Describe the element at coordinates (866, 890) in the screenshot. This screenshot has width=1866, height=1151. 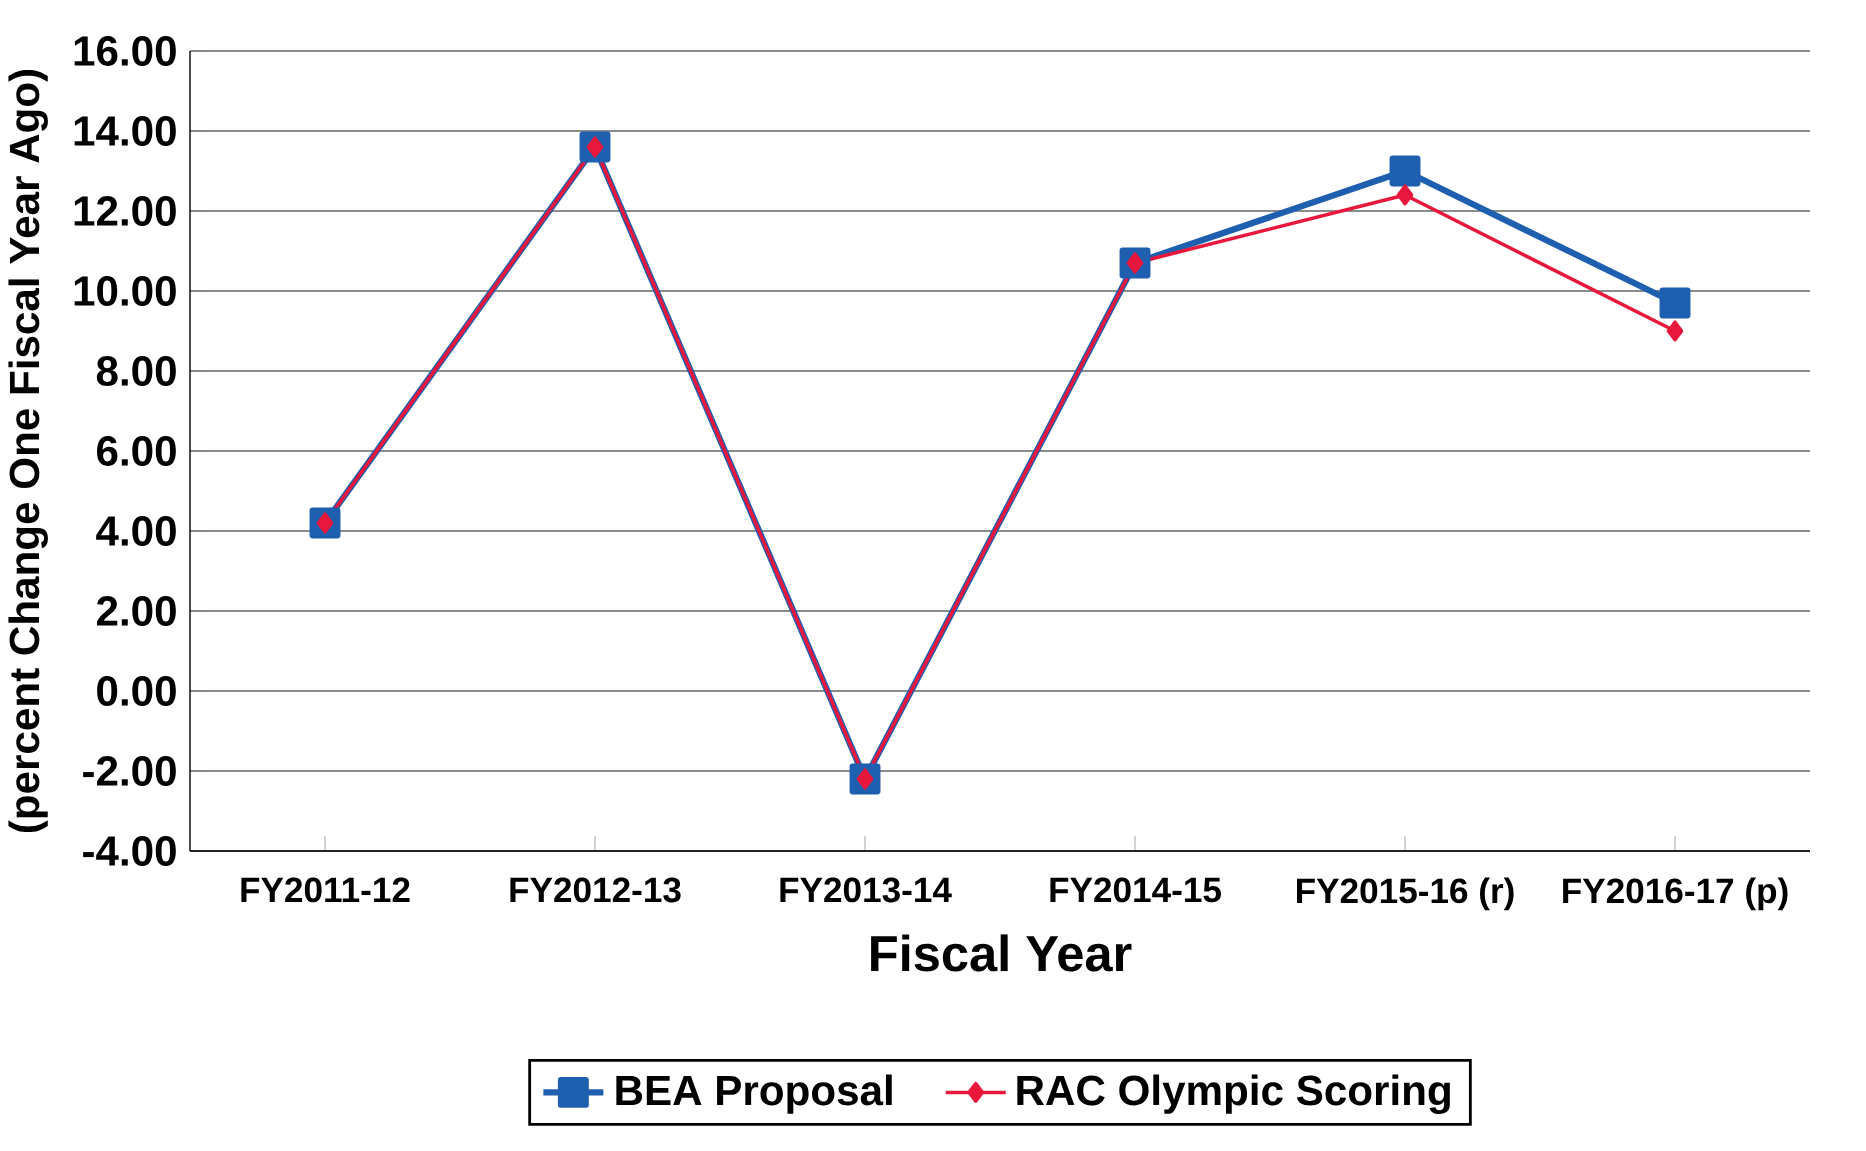
I see `x-tick-label: FY2013-14` at that location.